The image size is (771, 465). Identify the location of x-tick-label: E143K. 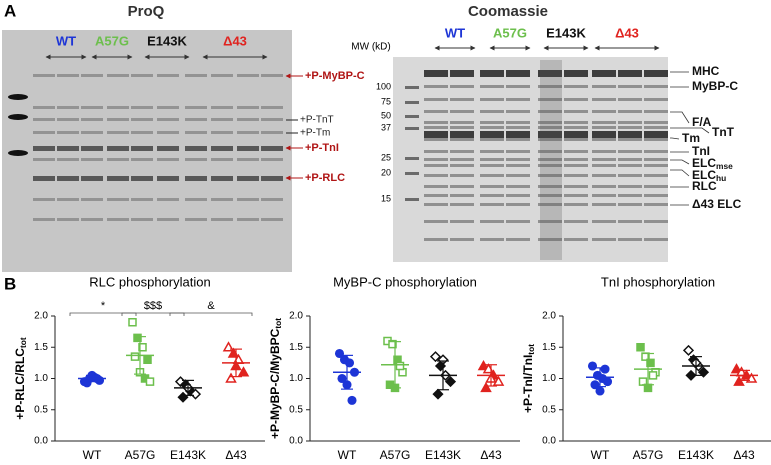
(188, 455).